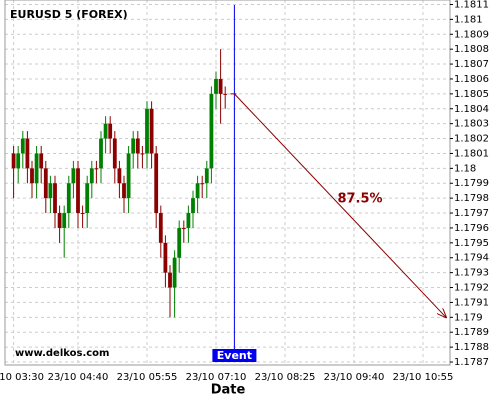 Image resolution: width=500 pixels, height=400 pixels. I want to click on y-tick-label: 1.1808, so click(471, 49).